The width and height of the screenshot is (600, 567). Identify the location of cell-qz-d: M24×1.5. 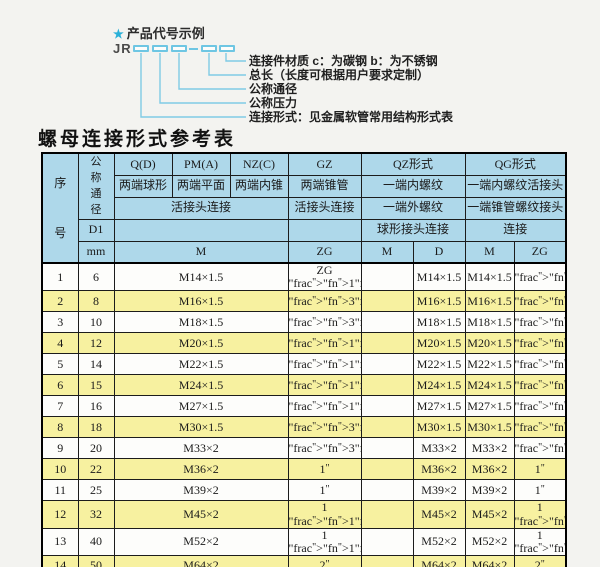
(439, 385).